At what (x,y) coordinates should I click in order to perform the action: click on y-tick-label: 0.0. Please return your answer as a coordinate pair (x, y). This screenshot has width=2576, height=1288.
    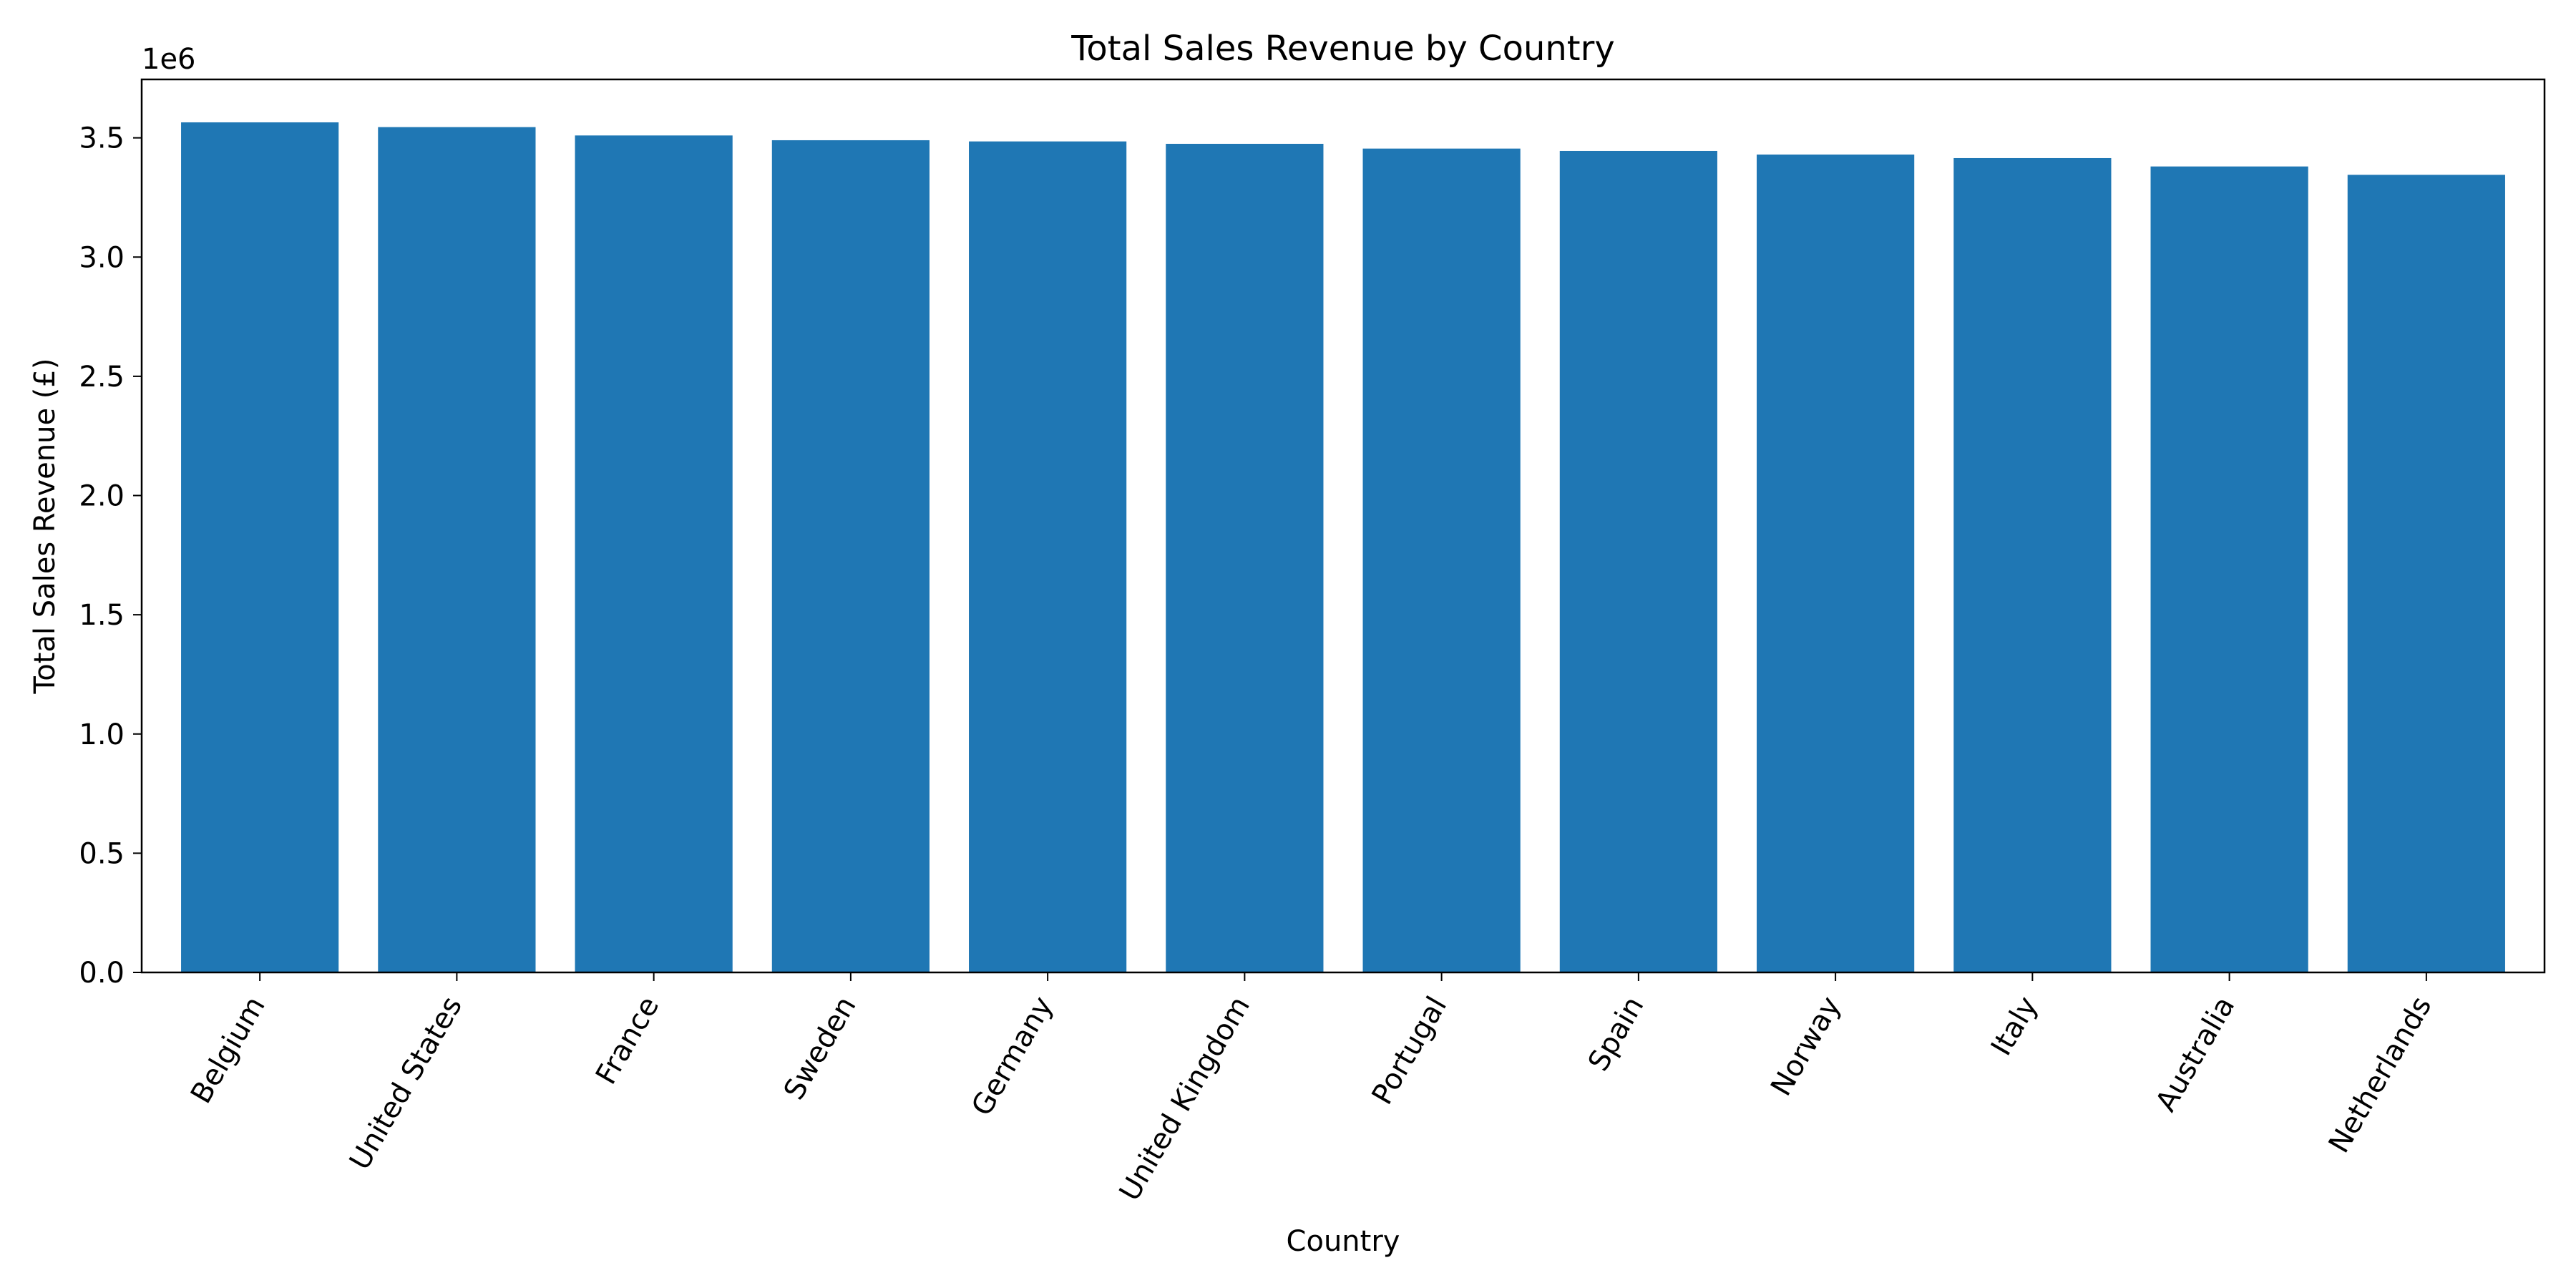
    Looking at the image, I should click on (102, 973).